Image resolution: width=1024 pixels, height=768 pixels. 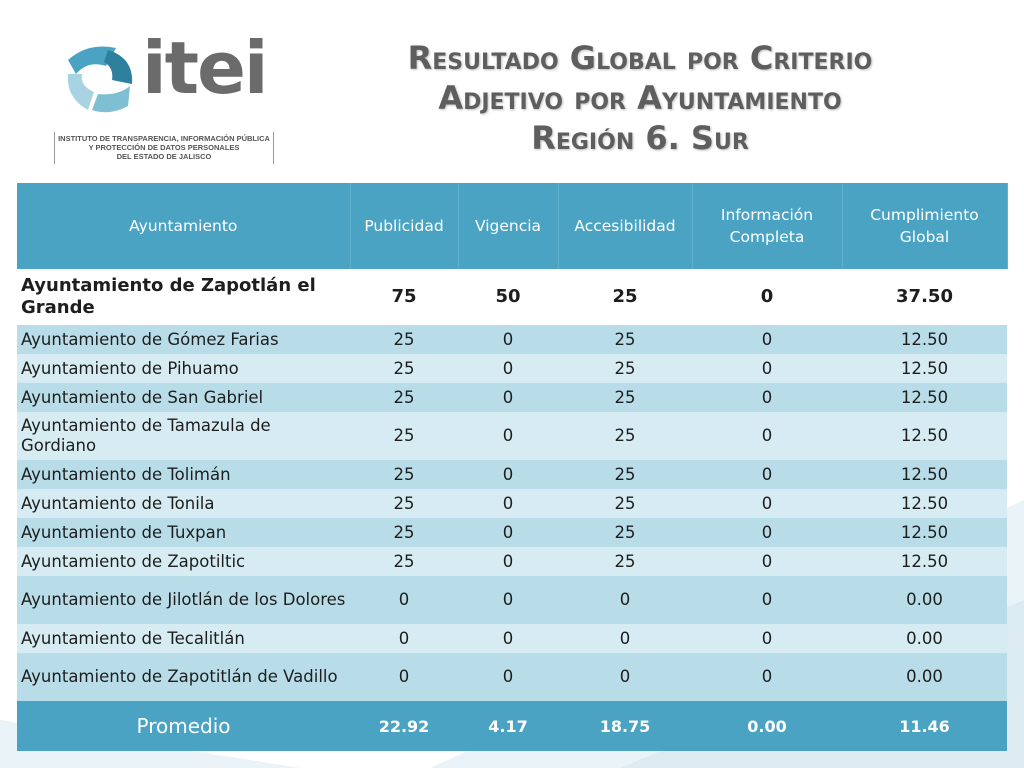 I want to click on header-accesibilidad: Accesibilidad, so click(x=625, y=226).